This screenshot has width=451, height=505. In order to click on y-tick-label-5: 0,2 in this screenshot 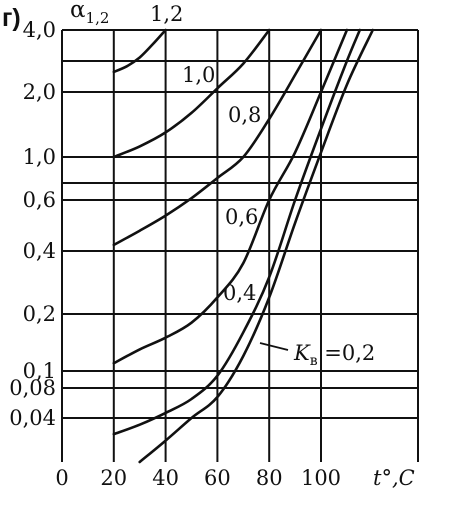, I will do `click(39, 314)`.